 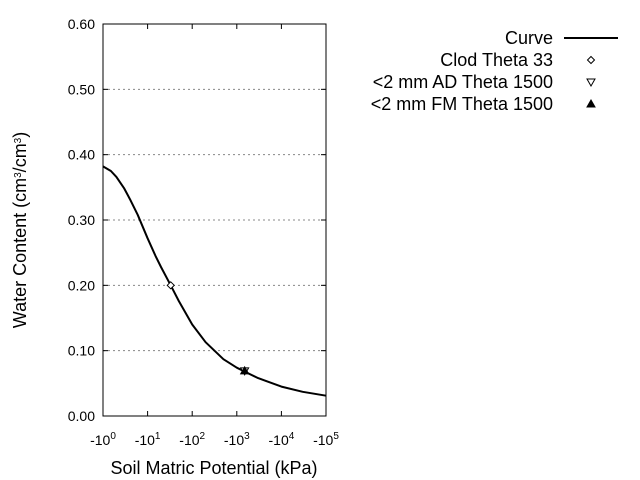 I want to click on y-tick-label: 0.60, so click(x=81, y=24).